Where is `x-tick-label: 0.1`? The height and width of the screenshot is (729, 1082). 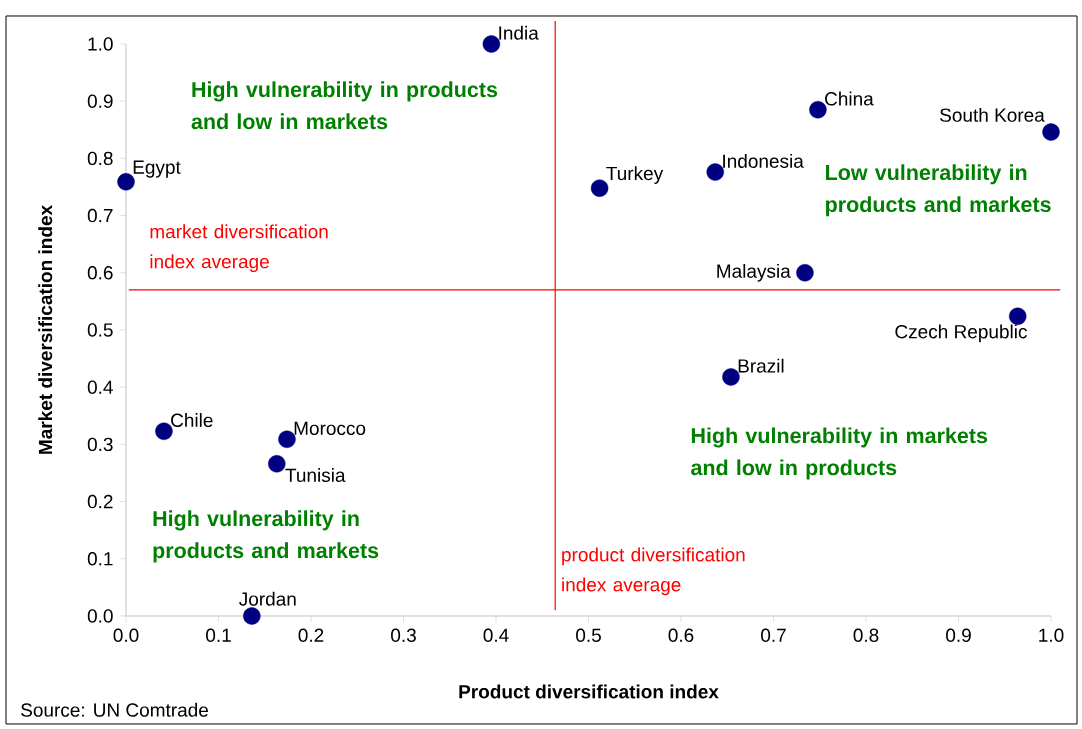
x-tick-label: 0.1 is located at coordinates (218, 635).